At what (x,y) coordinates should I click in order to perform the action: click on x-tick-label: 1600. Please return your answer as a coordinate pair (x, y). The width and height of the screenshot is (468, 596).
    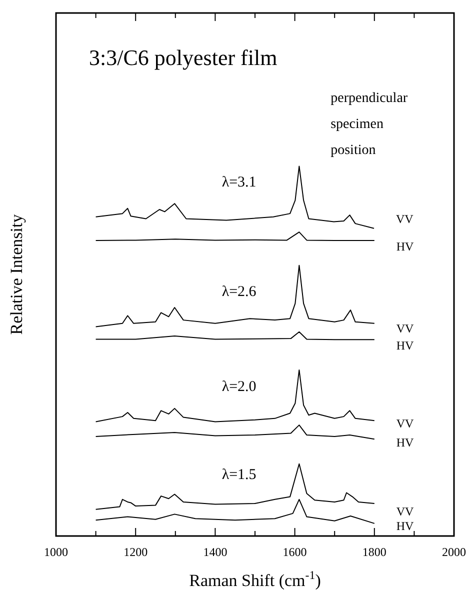
    Looking at the image, I should click on (294, 552).